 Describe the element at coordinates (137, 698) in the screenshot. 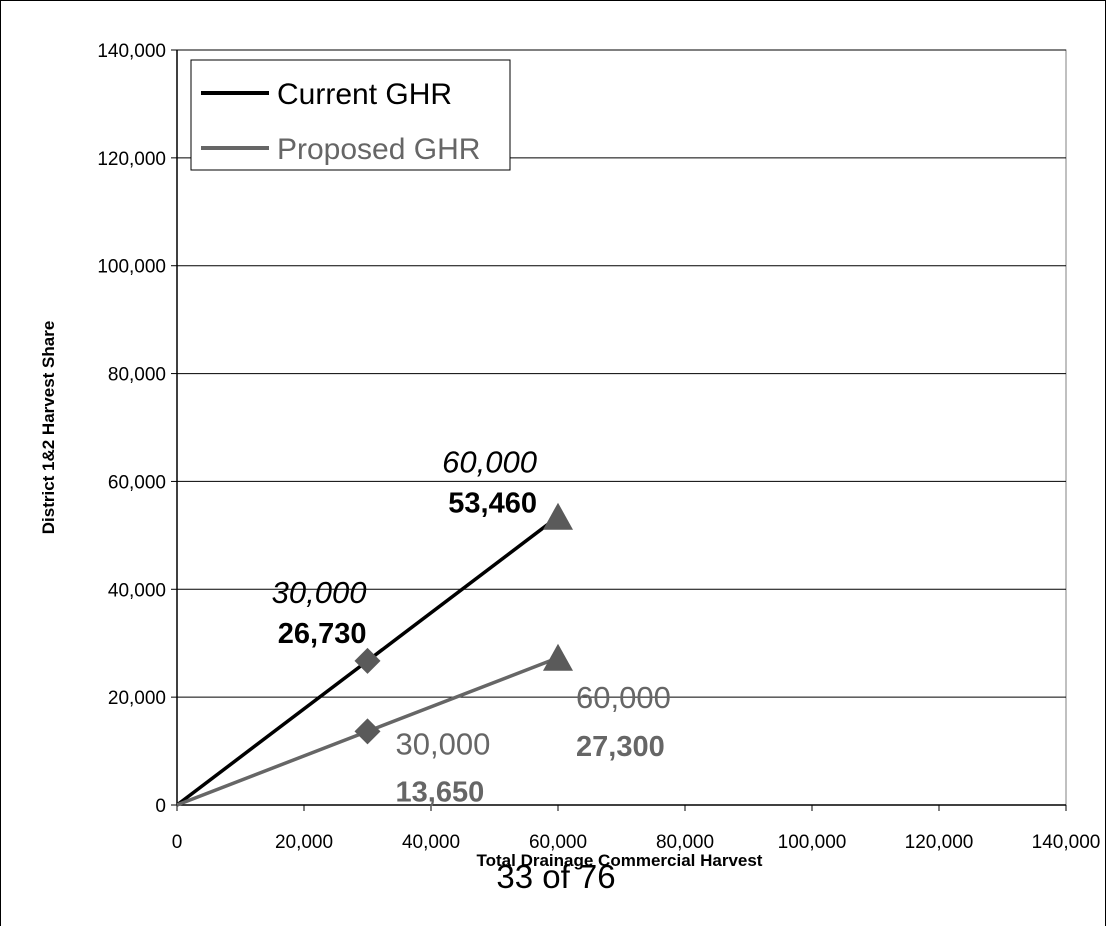

I see `y-tick-label-1: 20,000` at that location.